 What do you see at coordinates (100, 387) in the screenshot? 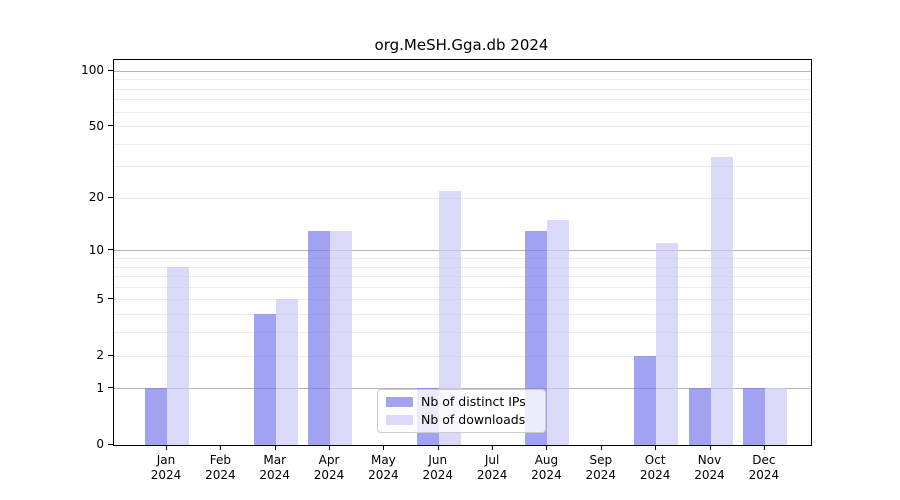
I see `y-tick-label: 1` at bounding box center [100, 387].